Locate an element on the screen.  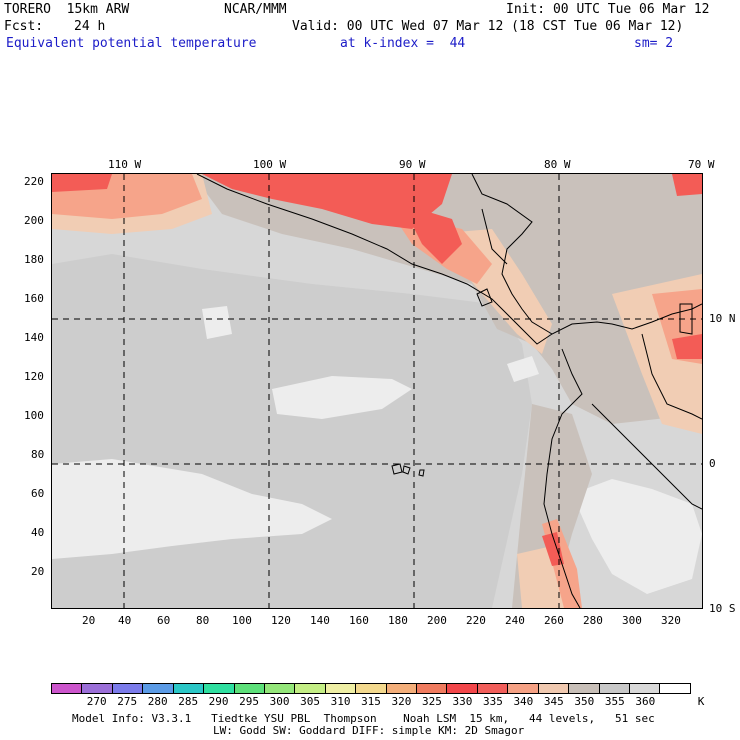
y-tick-label: 100 is located at coordinates (34, 415).